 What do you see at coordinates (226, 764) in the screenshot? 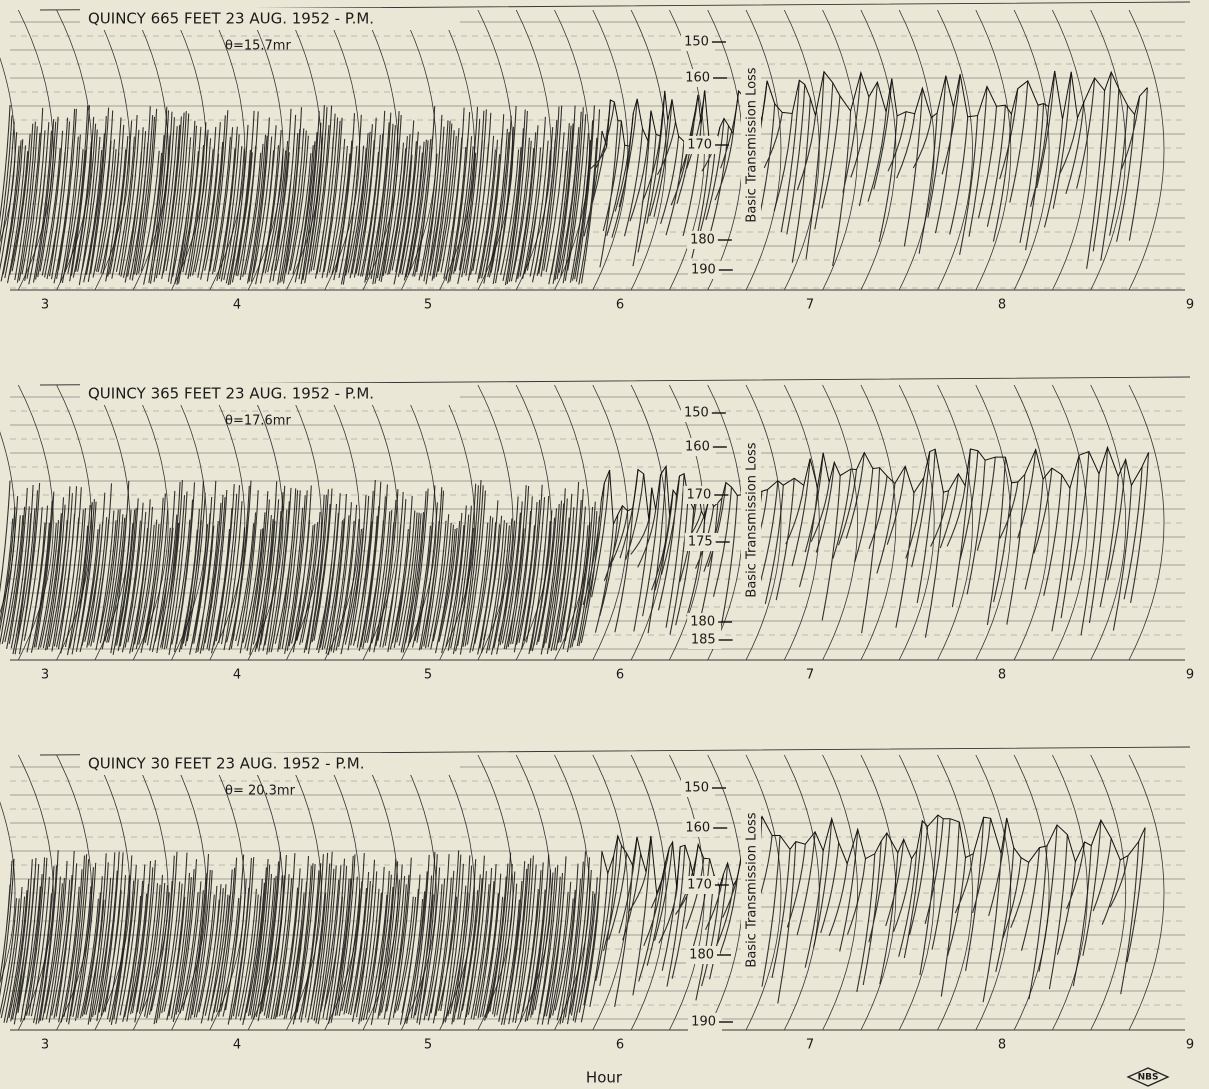
I see `panel-title: QUINCY 30 FEET 23 AUG. 1952 - P.M.` at bounding box center [226, 764].